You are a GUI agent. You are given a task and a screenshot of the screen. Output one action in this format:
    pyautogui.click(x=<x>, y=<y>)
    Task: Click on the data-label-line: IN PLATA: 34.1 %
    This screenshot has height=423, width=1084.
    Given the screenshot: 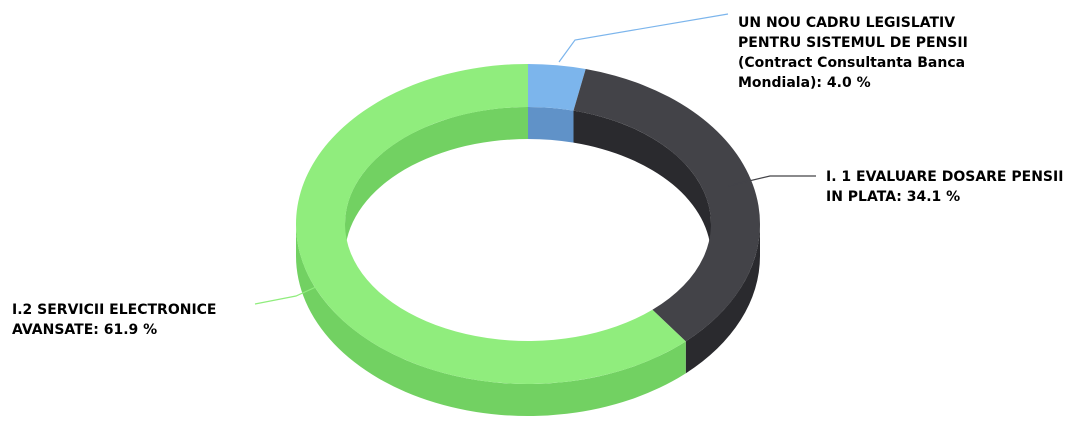 What is the action you would take?
    pyautogui.click(x=893, y=197)
    